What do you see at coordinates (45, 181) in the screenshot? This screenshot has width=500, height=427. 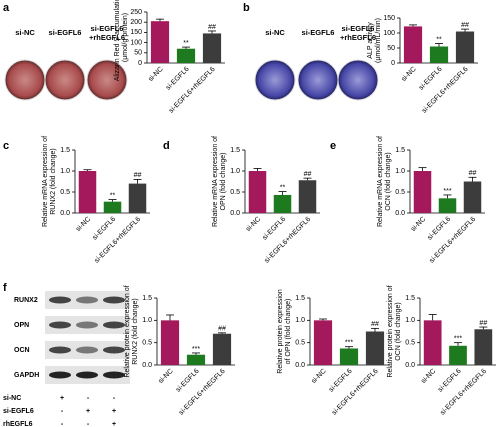 I see `y-axis-label: Relative mRNA expression of` at bounding box center [45, 181].